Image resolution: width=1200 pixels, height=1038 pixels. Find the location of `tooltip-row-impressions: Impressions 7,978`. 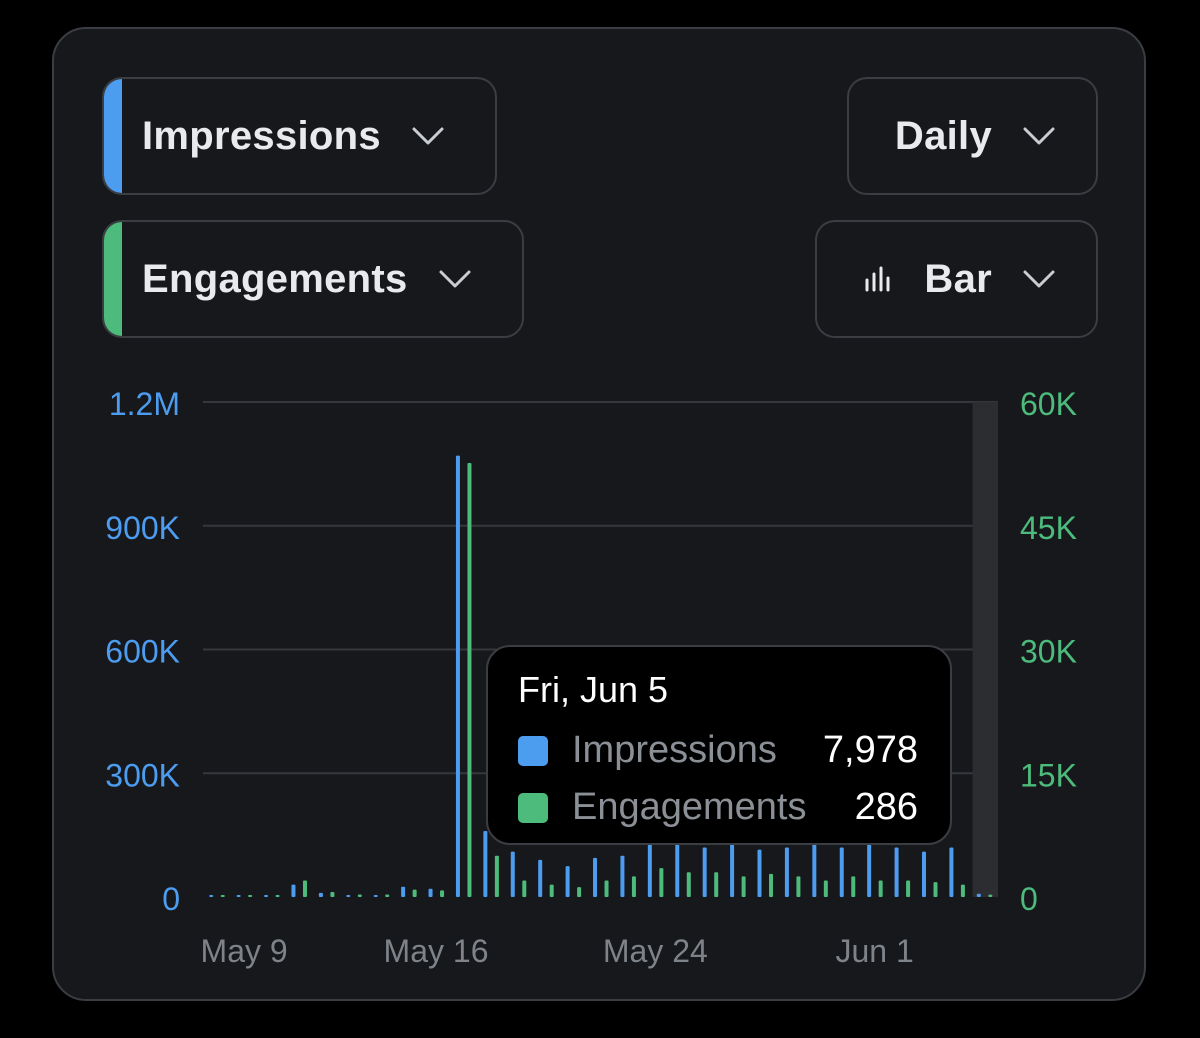

tooltip-row-impressions: Impressions 7,978 is located at coordinates (718, 752).